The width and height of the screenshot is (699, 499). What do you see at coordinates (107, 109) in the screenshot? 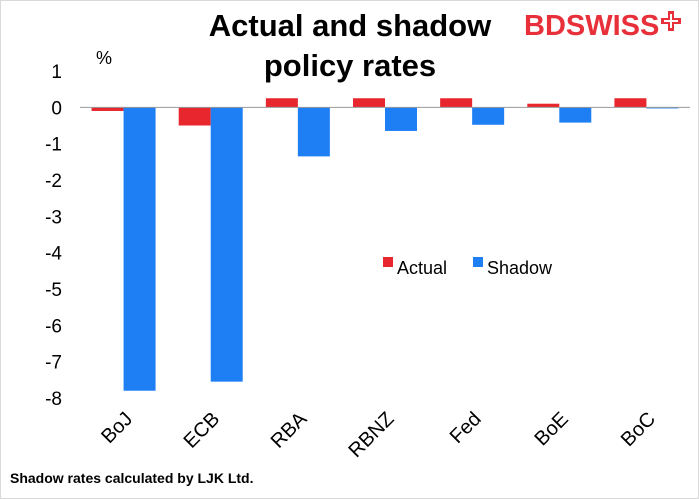
I see `bar-actual-boj` at bounding box center [107, 109].